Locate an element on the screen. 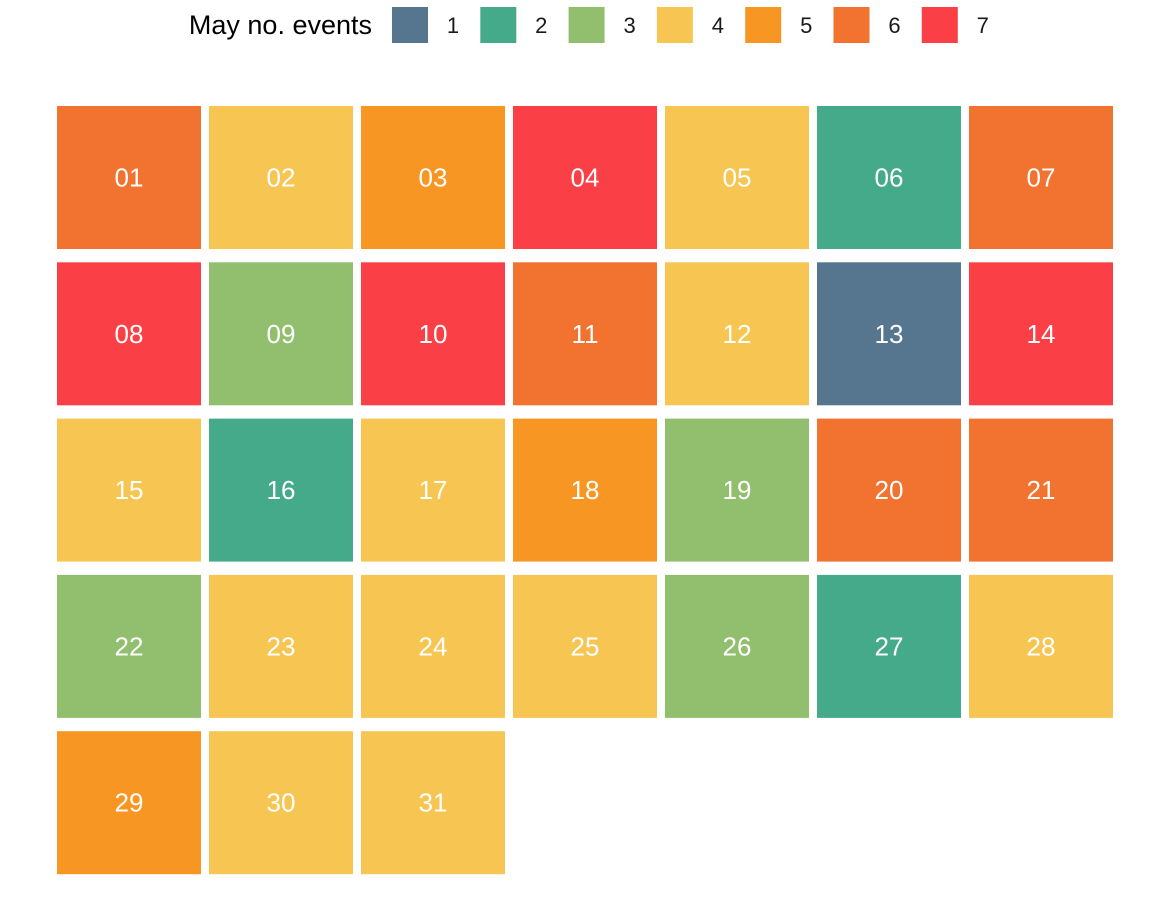 This screenshot has height=921, width=1171. day-cell-23: 23 is located at coordinates (281, 646).